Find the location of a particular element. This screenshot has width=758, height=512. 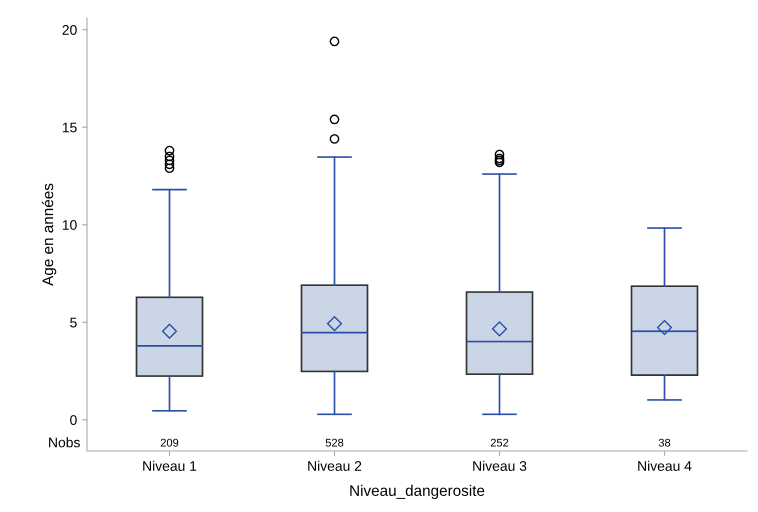

x-tick-label: Niveau 3 is located at coordinates (499, 465).